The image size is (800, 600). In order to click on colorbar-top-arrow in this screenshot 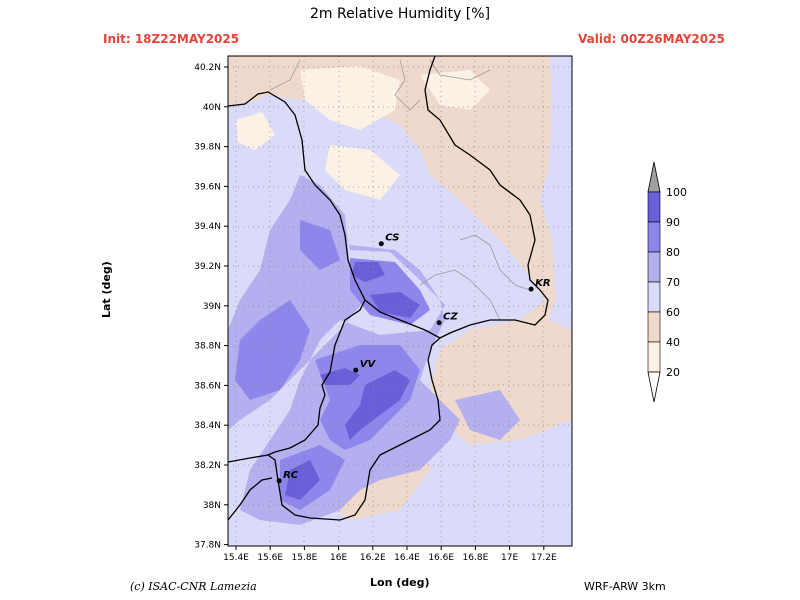, I will do `click(654, 177)`.